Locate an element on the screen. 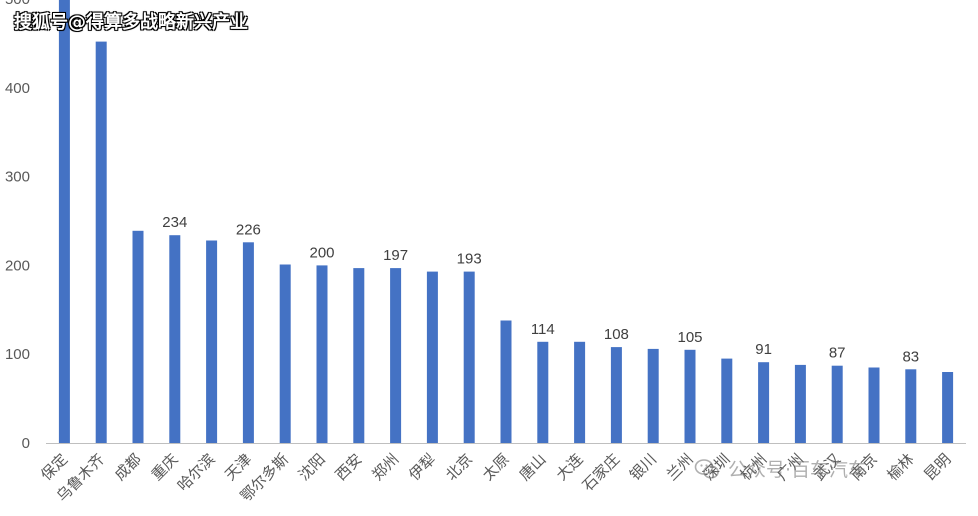  data-label: 234 is located at coordinates (174, 222).